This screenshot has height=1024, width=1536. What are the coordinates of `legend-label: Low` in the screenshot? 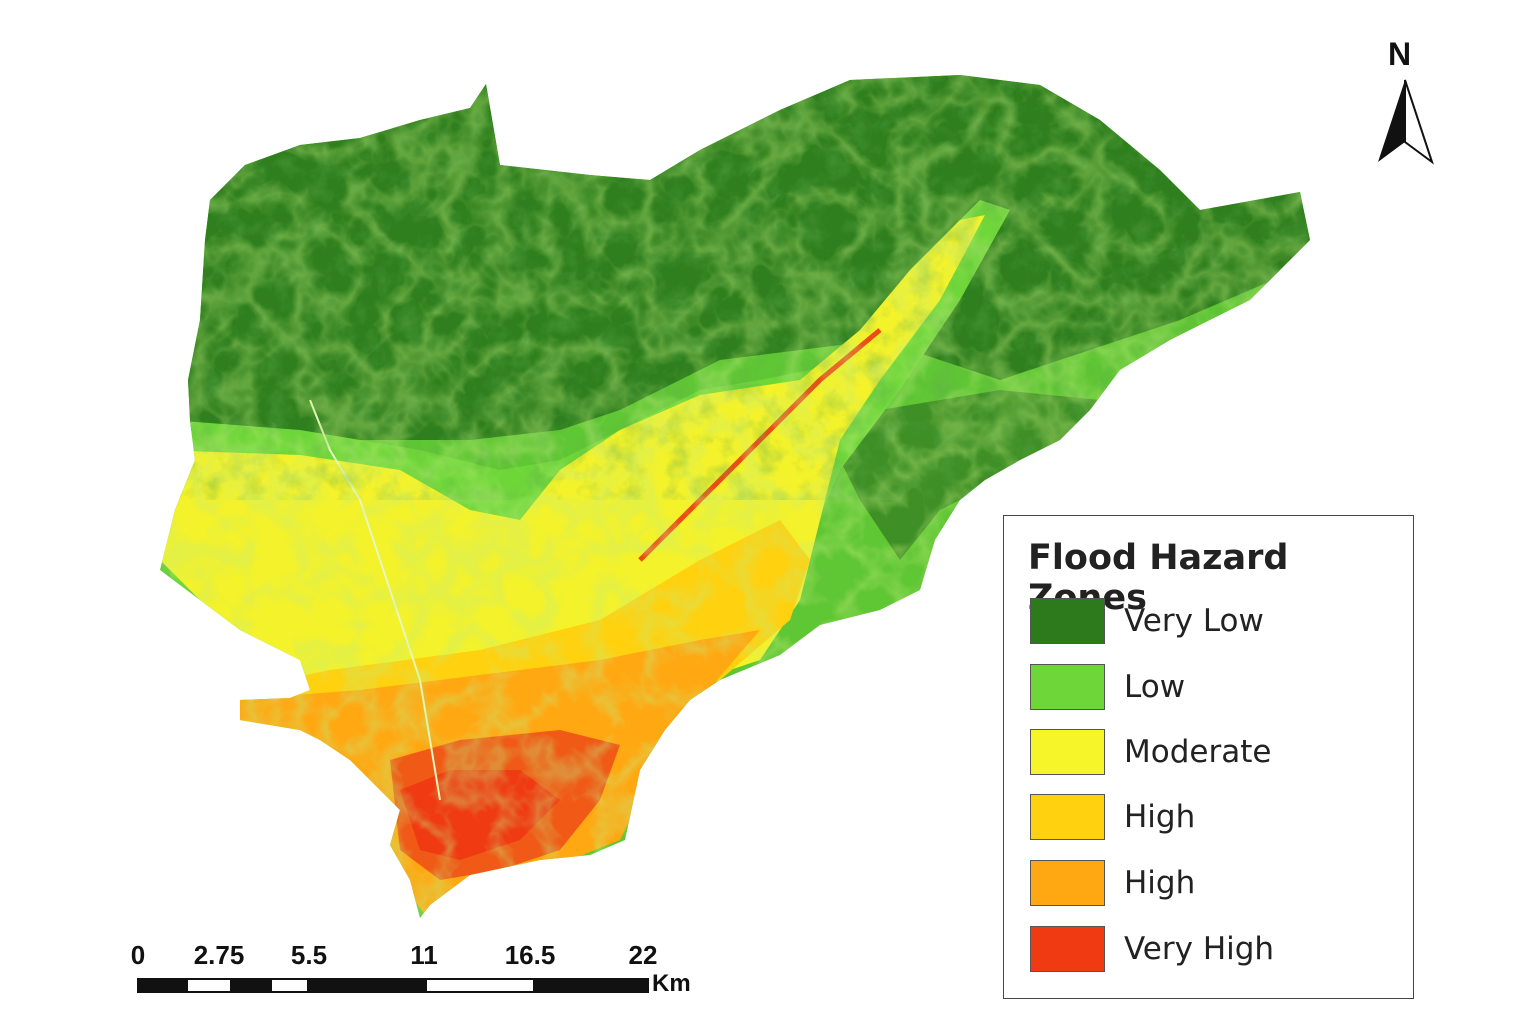 It's located at (1155, 687).